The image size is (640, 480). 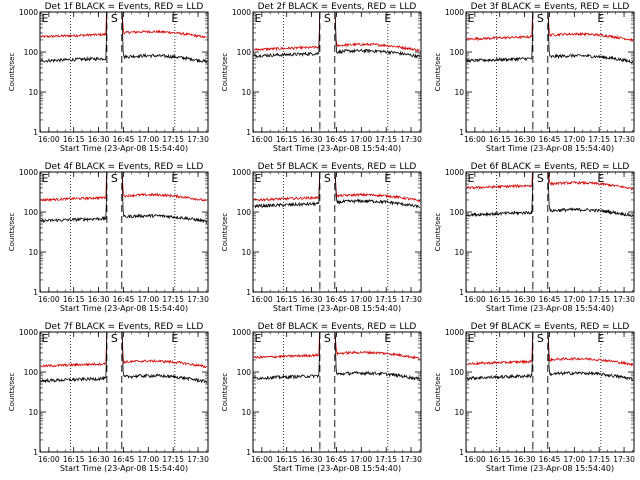 I want to click on panel-title: Det 5f BLACK = Events, RED = LLD, so click(x=337, y=167).